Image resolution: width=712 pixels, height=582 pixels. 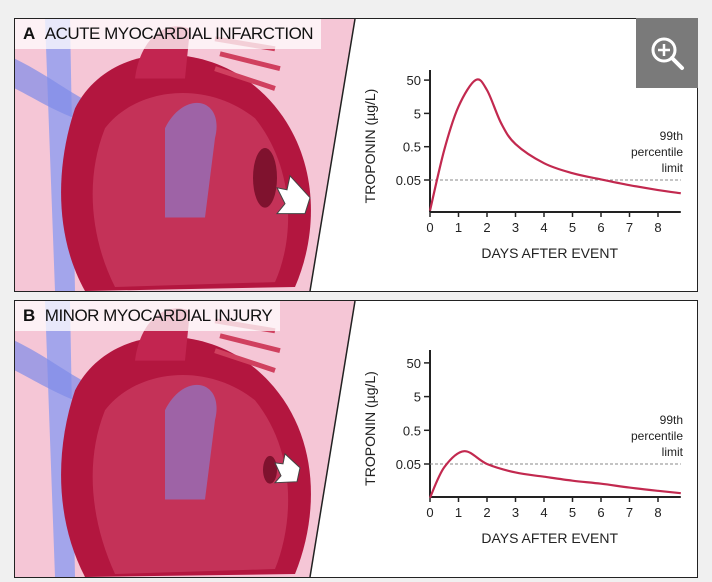 I want to click on zoom-in-button, so click(x=667, y=53).